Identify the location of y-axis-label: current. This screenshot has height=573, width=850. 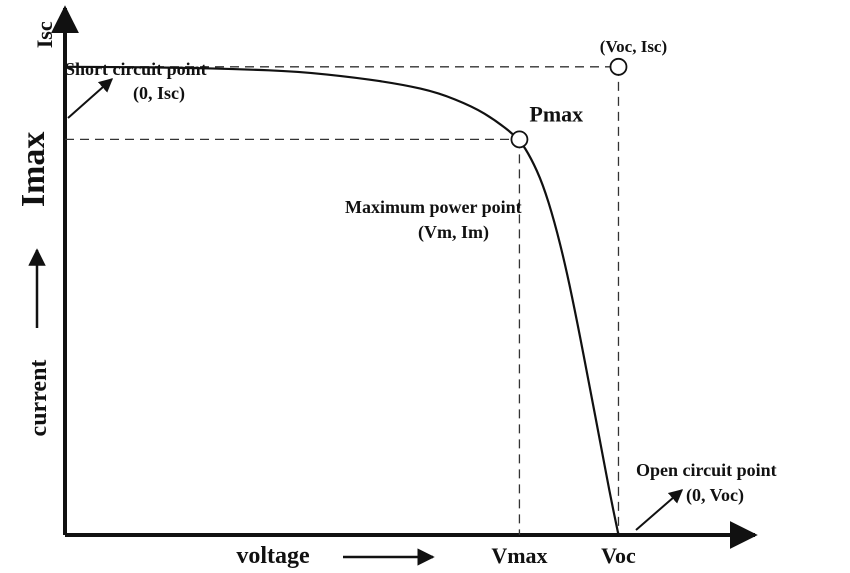
(39, 398).